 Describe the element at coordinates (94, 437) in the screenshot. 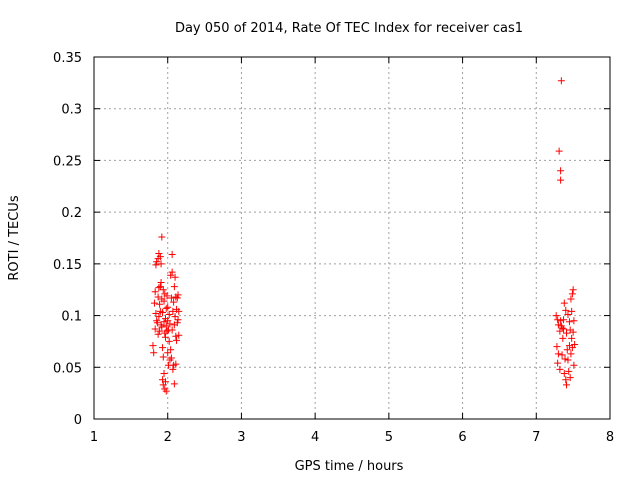

I see `x-tick-label: 1` at that location.